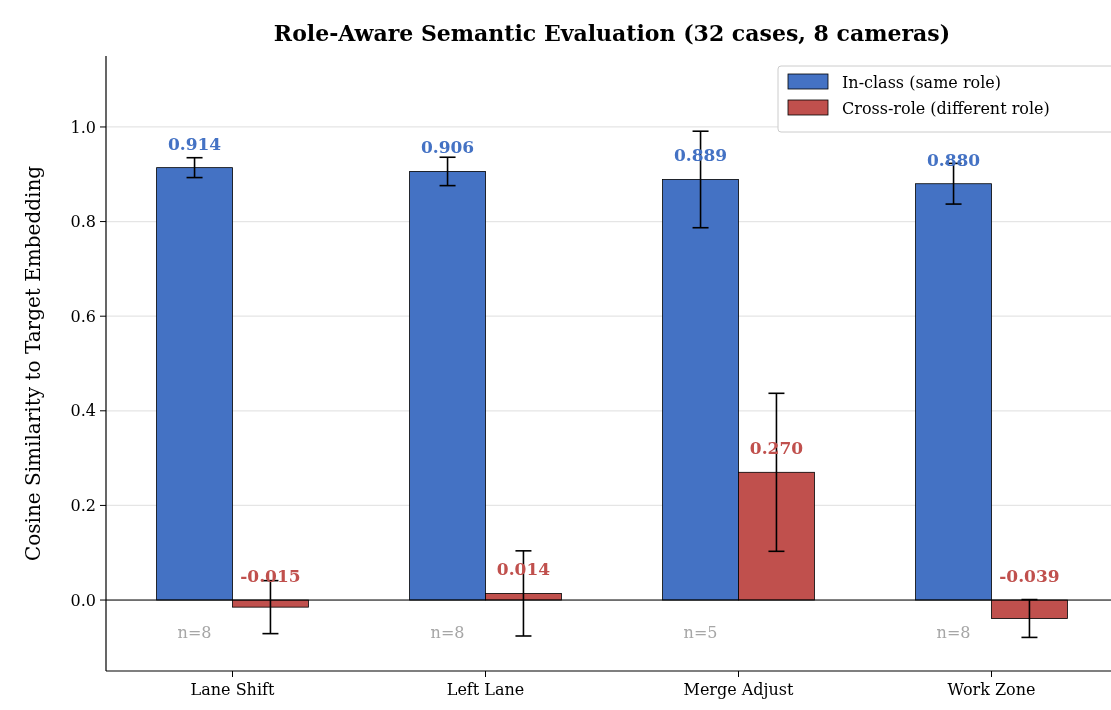 This screenshot has height=710, width=1111. I want to click on annotation: n=5, so click(700, 633).